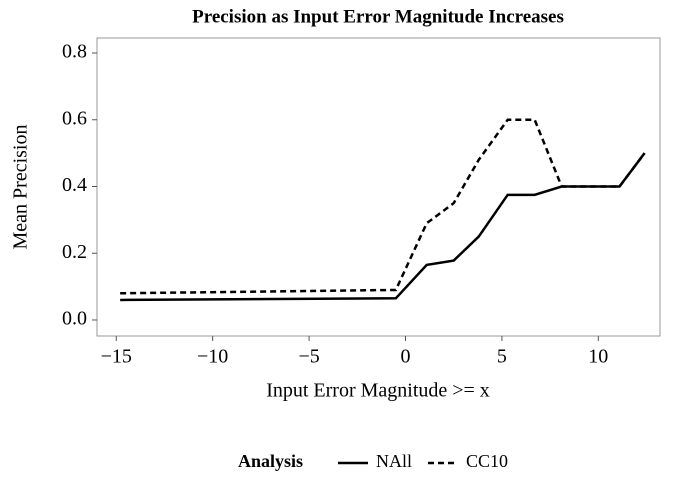 The width and height of the screenshot is (674, 478). What do you see at coordinates (308, 357) in the screenshot?
I see `x-tick-label: −5` at bounding box center [308, 357].